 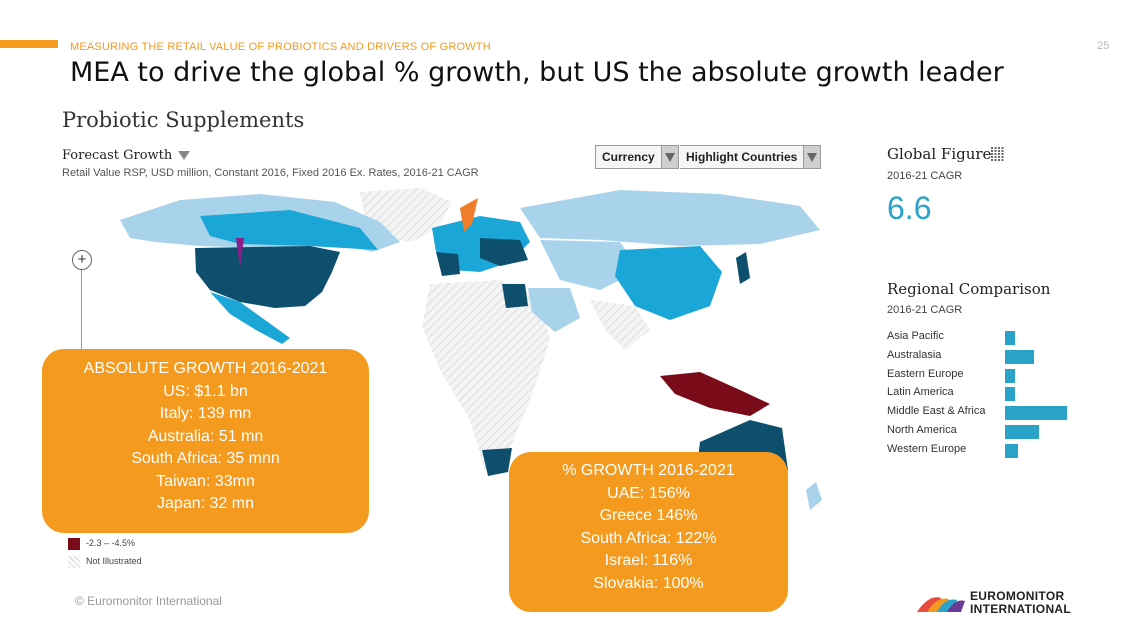 I want to click on map-africa, so click(x=486, y=375).